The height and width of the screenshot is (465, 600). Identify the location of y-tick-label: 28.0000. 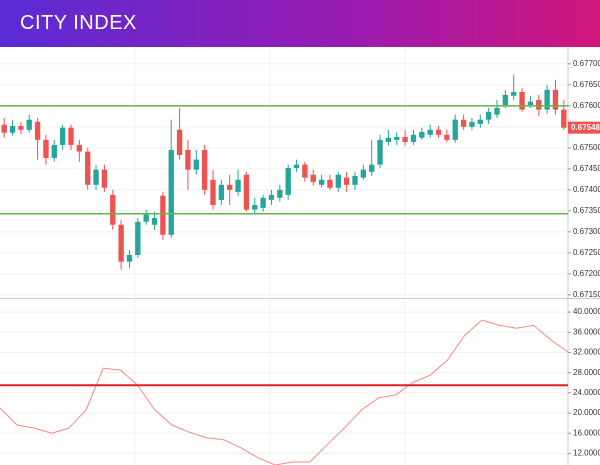
(586, 372).